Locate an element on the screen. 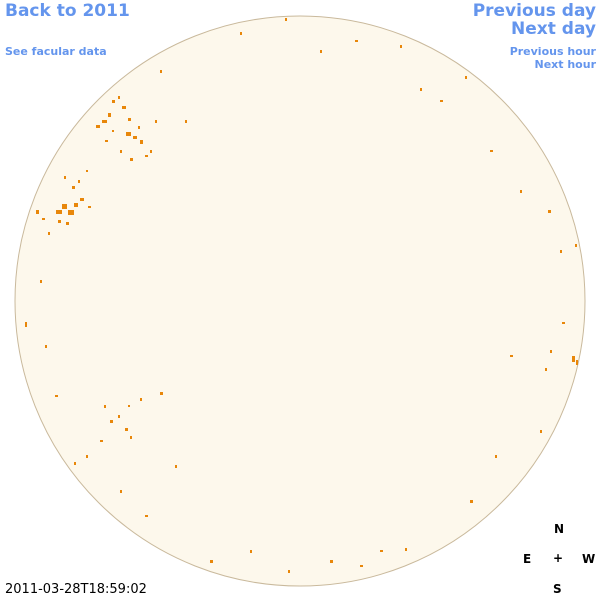  compass-west: W is located at coordinates (589, 559).